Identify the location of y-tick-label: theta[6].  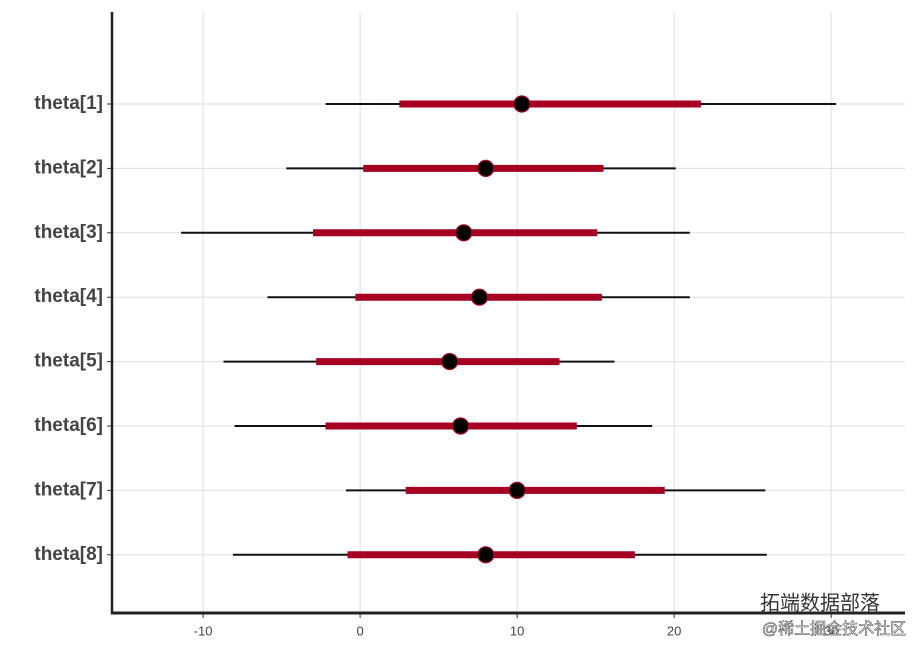
(68, 425).